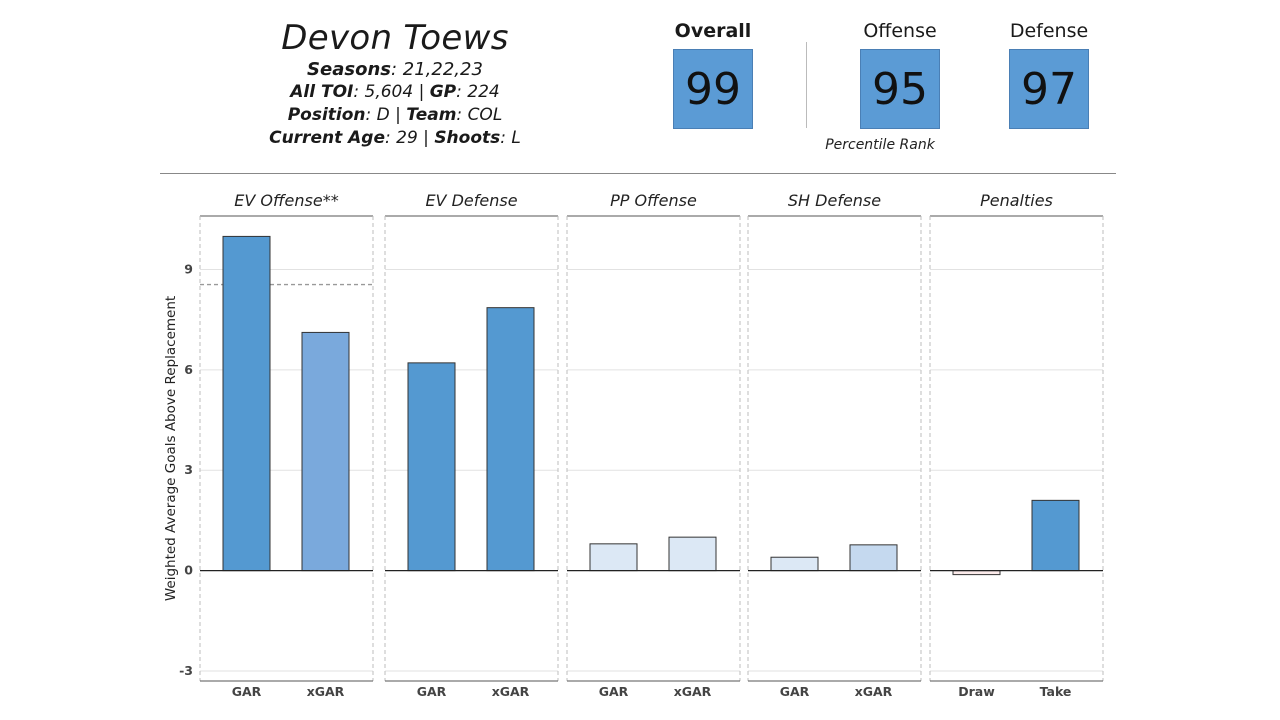  I want to click on bar-penalties-take, so click(1055, 535).